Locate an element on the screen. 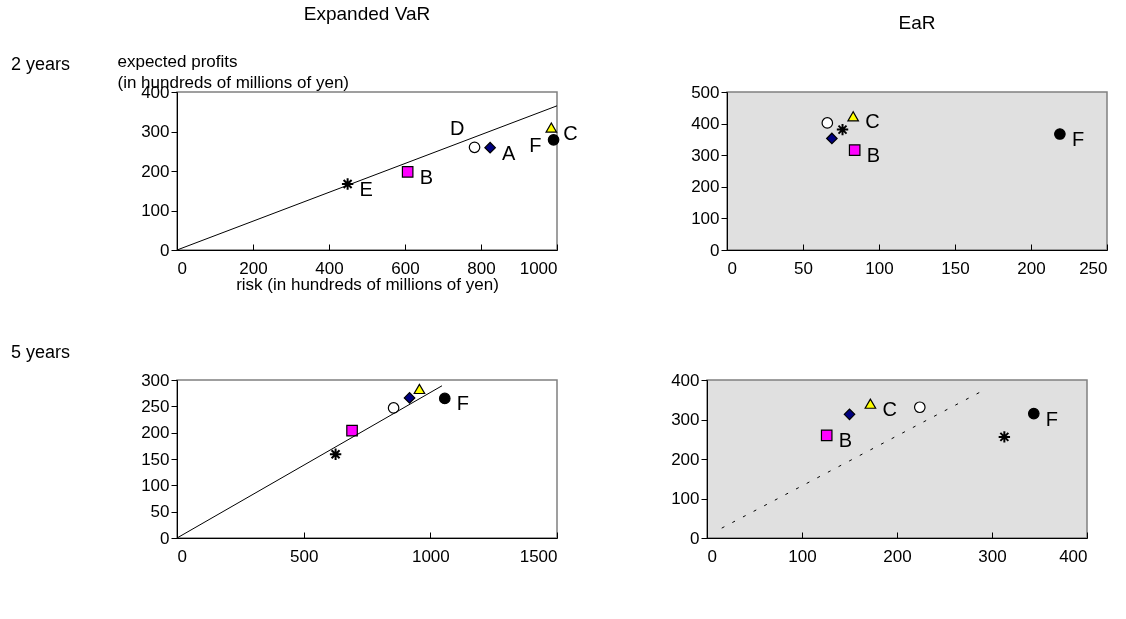 The width and height of the screenshot is (1126, 619). y-tick-label: 50 is located at coordinates (160, 512).